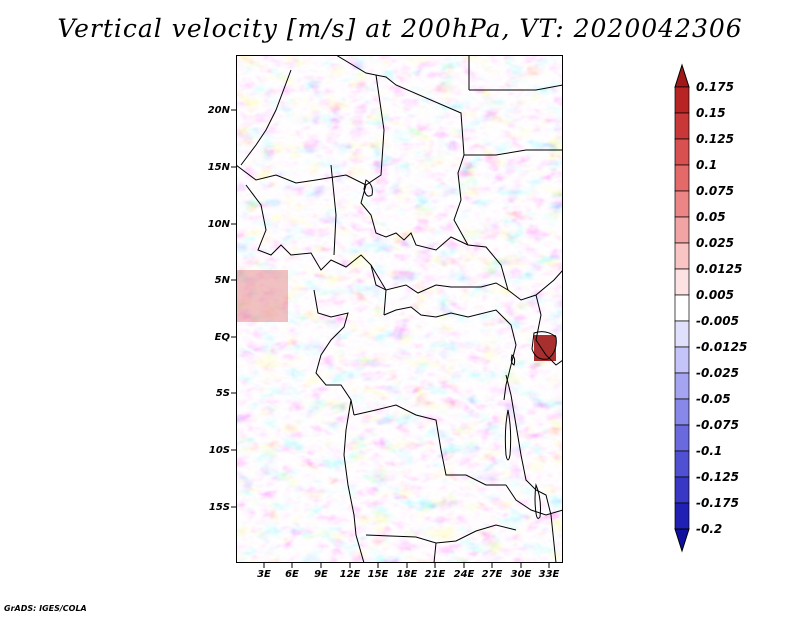 This screenshot has width=800, height=618. I want to click on lon-label-3e: 3E, so click(264, 574).